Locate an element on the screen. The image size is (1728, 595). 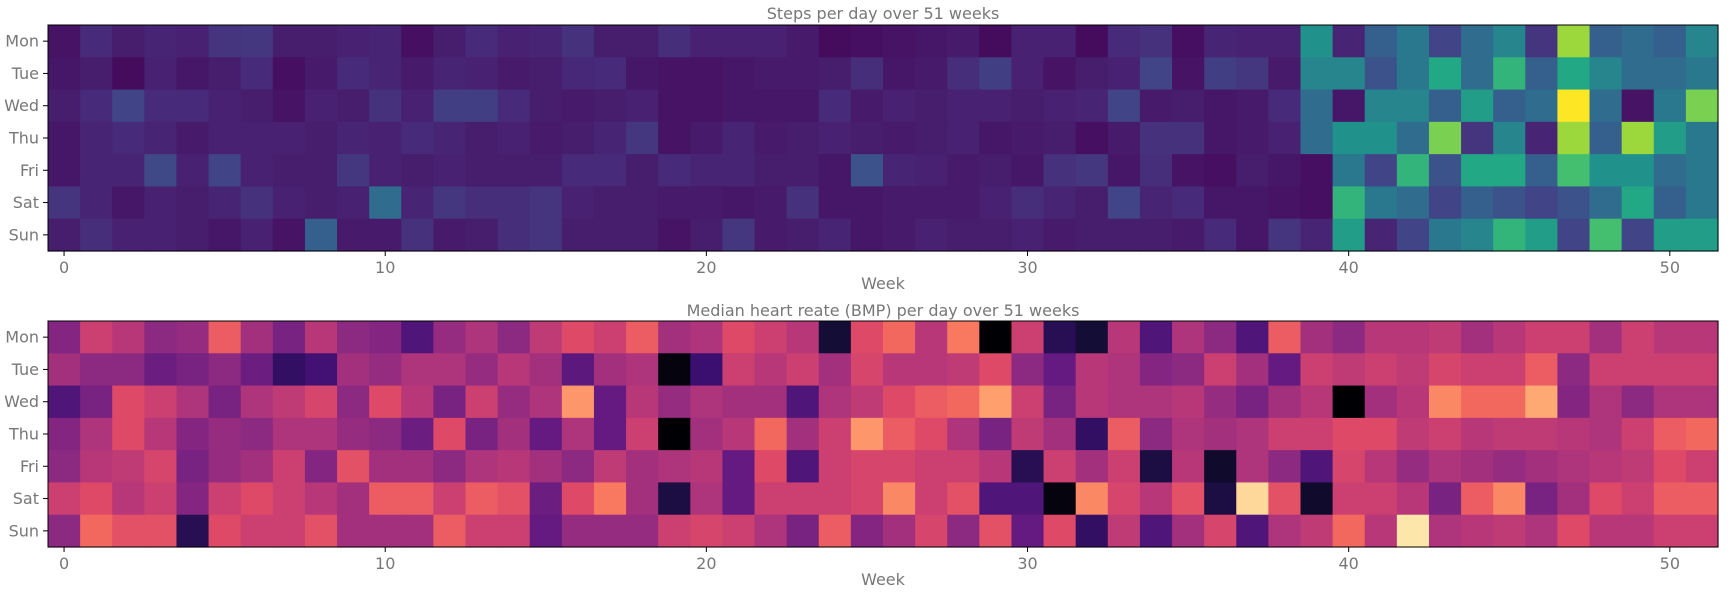
steps-y-tick-label: Sat is located at coordinates (26, 202).